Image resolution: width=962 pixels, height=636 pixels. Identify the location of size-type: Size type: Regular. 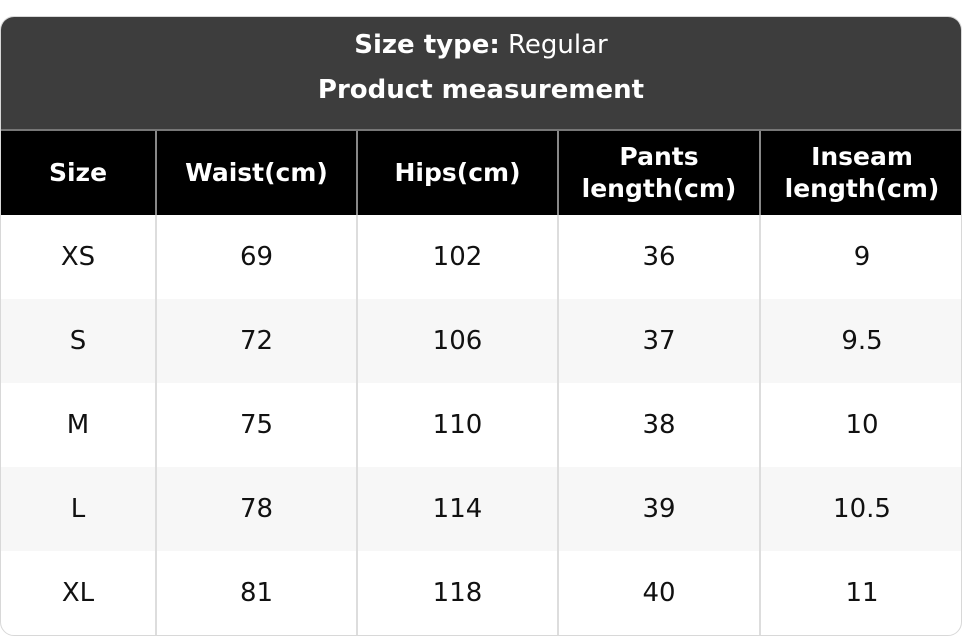
(481, 45).